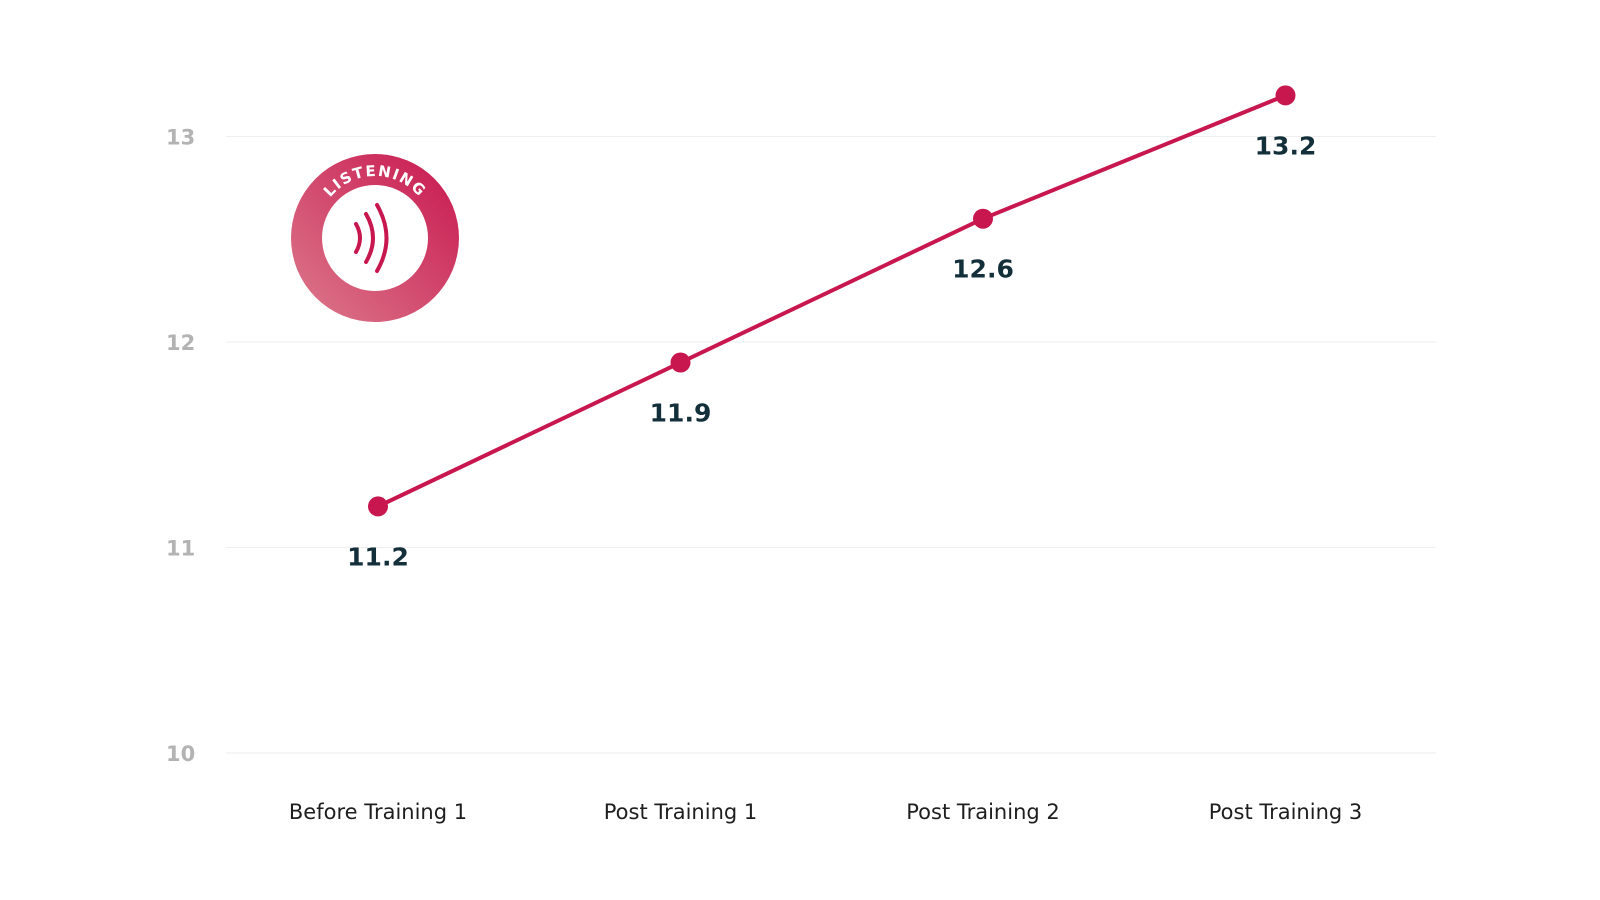 This screenshot has width=1600, height=900. I want to click on x-tick-label: Post Training 2, so click(983, 812).